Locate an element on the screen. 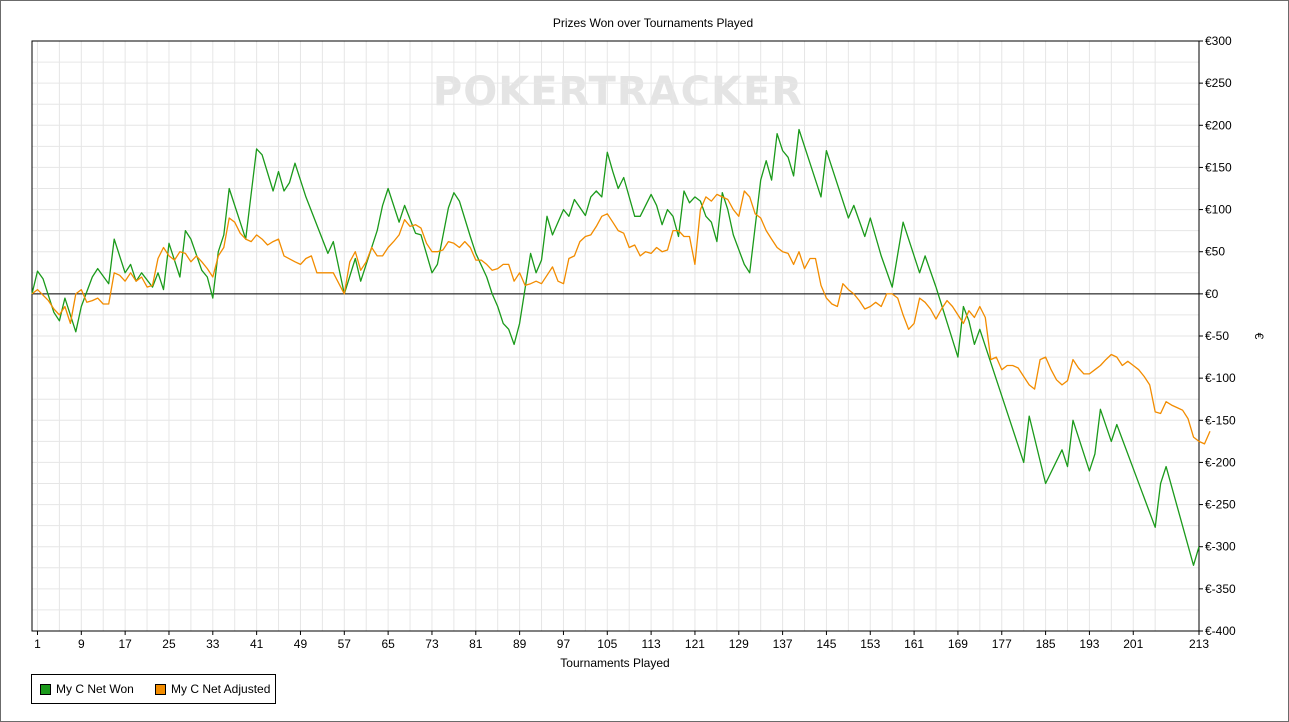 This screenshot has height=722, width=1289. legend-label-net-won: My C Net Won is located at coordinates (95, 689).